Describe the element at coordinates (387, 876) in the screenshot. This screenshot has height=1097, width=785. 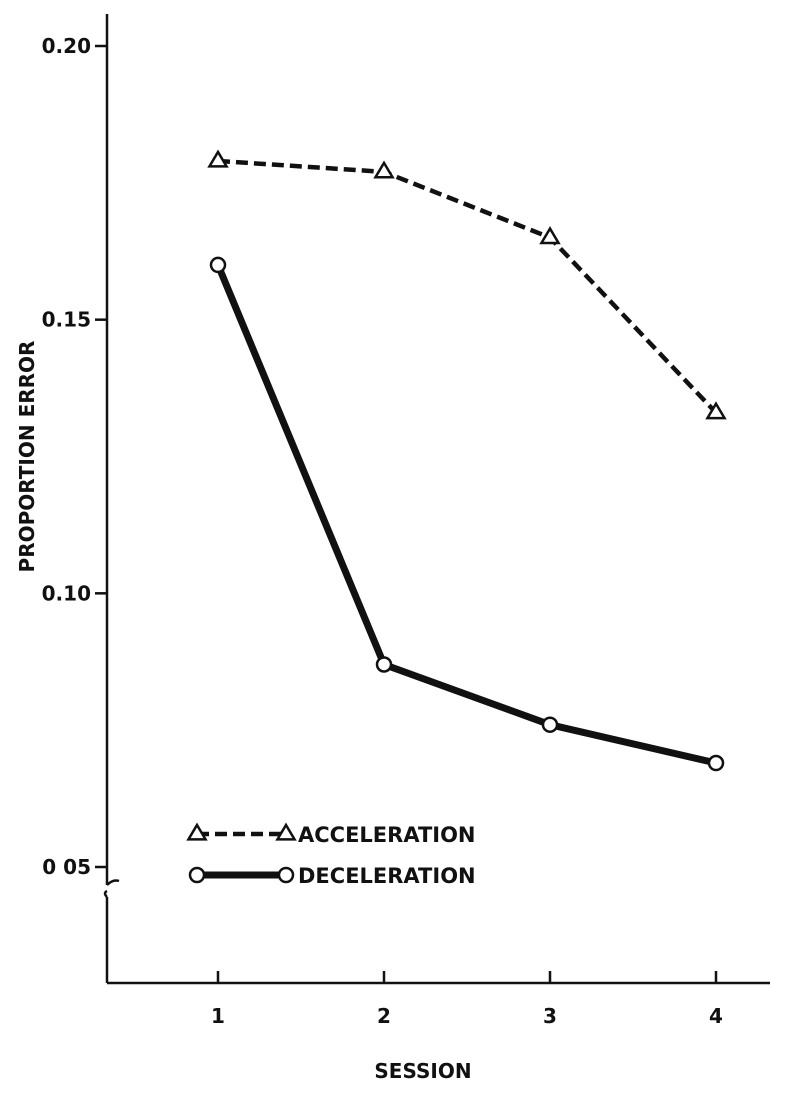
I see `legend-label-deceleration: DECELERATION` at that location.